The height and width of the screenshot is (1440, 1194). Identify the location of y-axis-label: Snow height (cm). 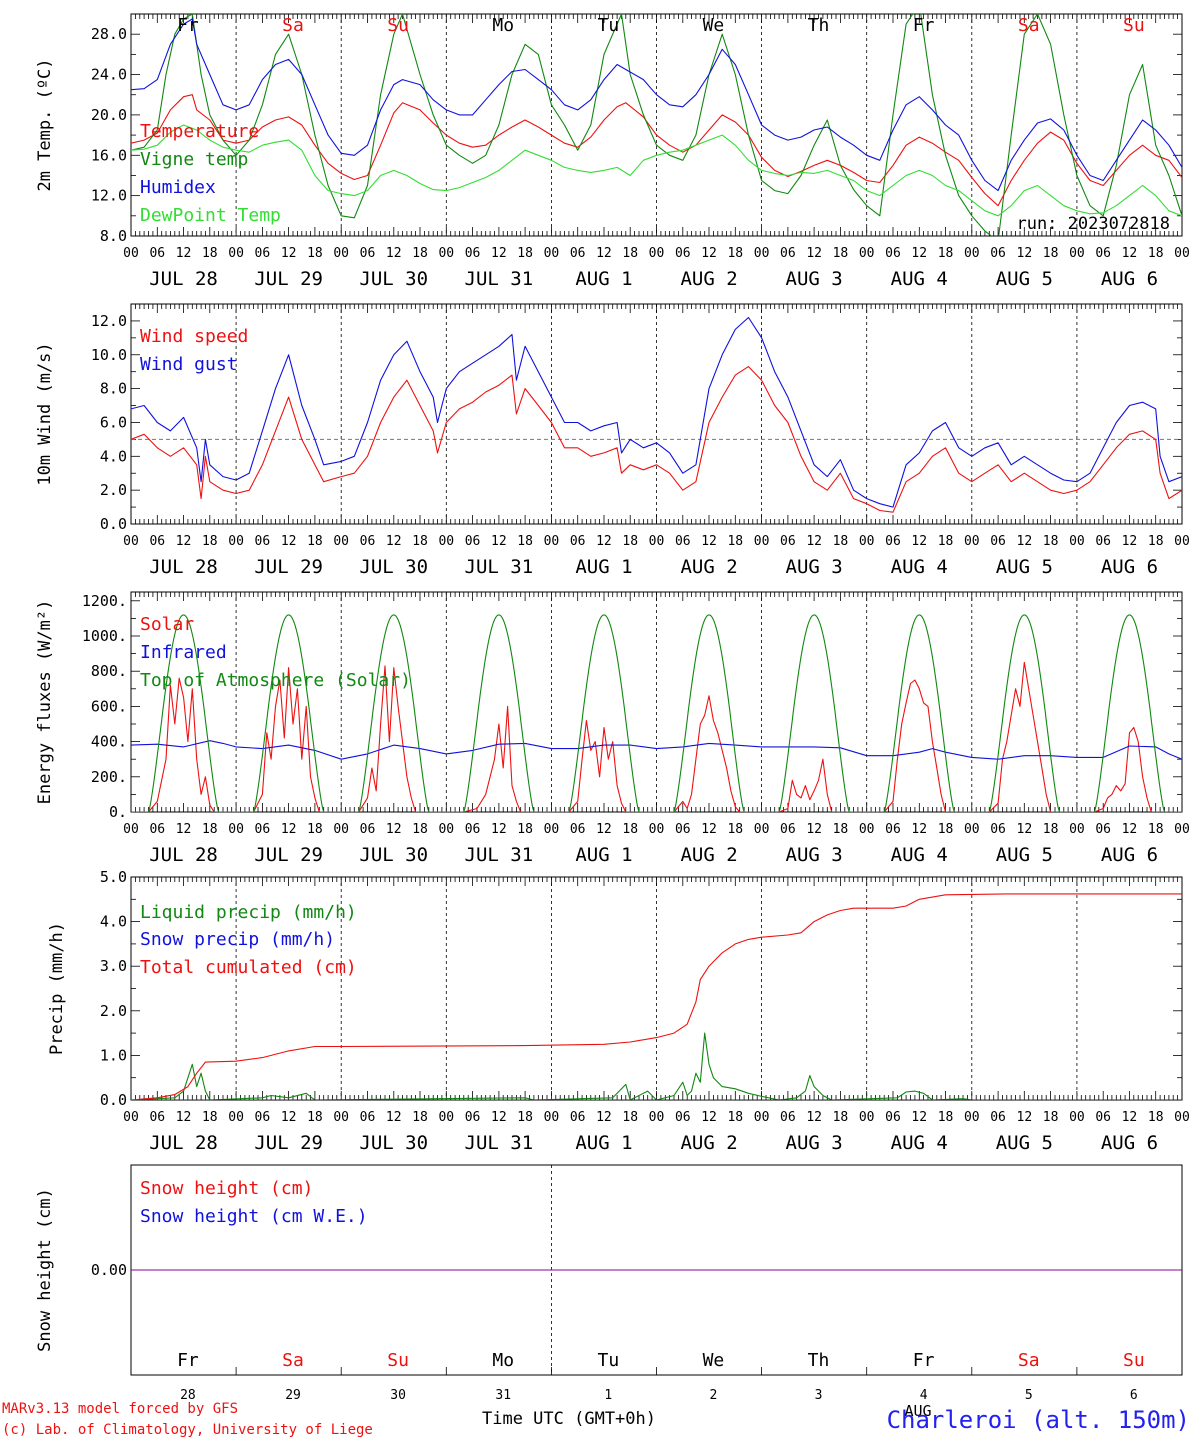
(45, 1270).